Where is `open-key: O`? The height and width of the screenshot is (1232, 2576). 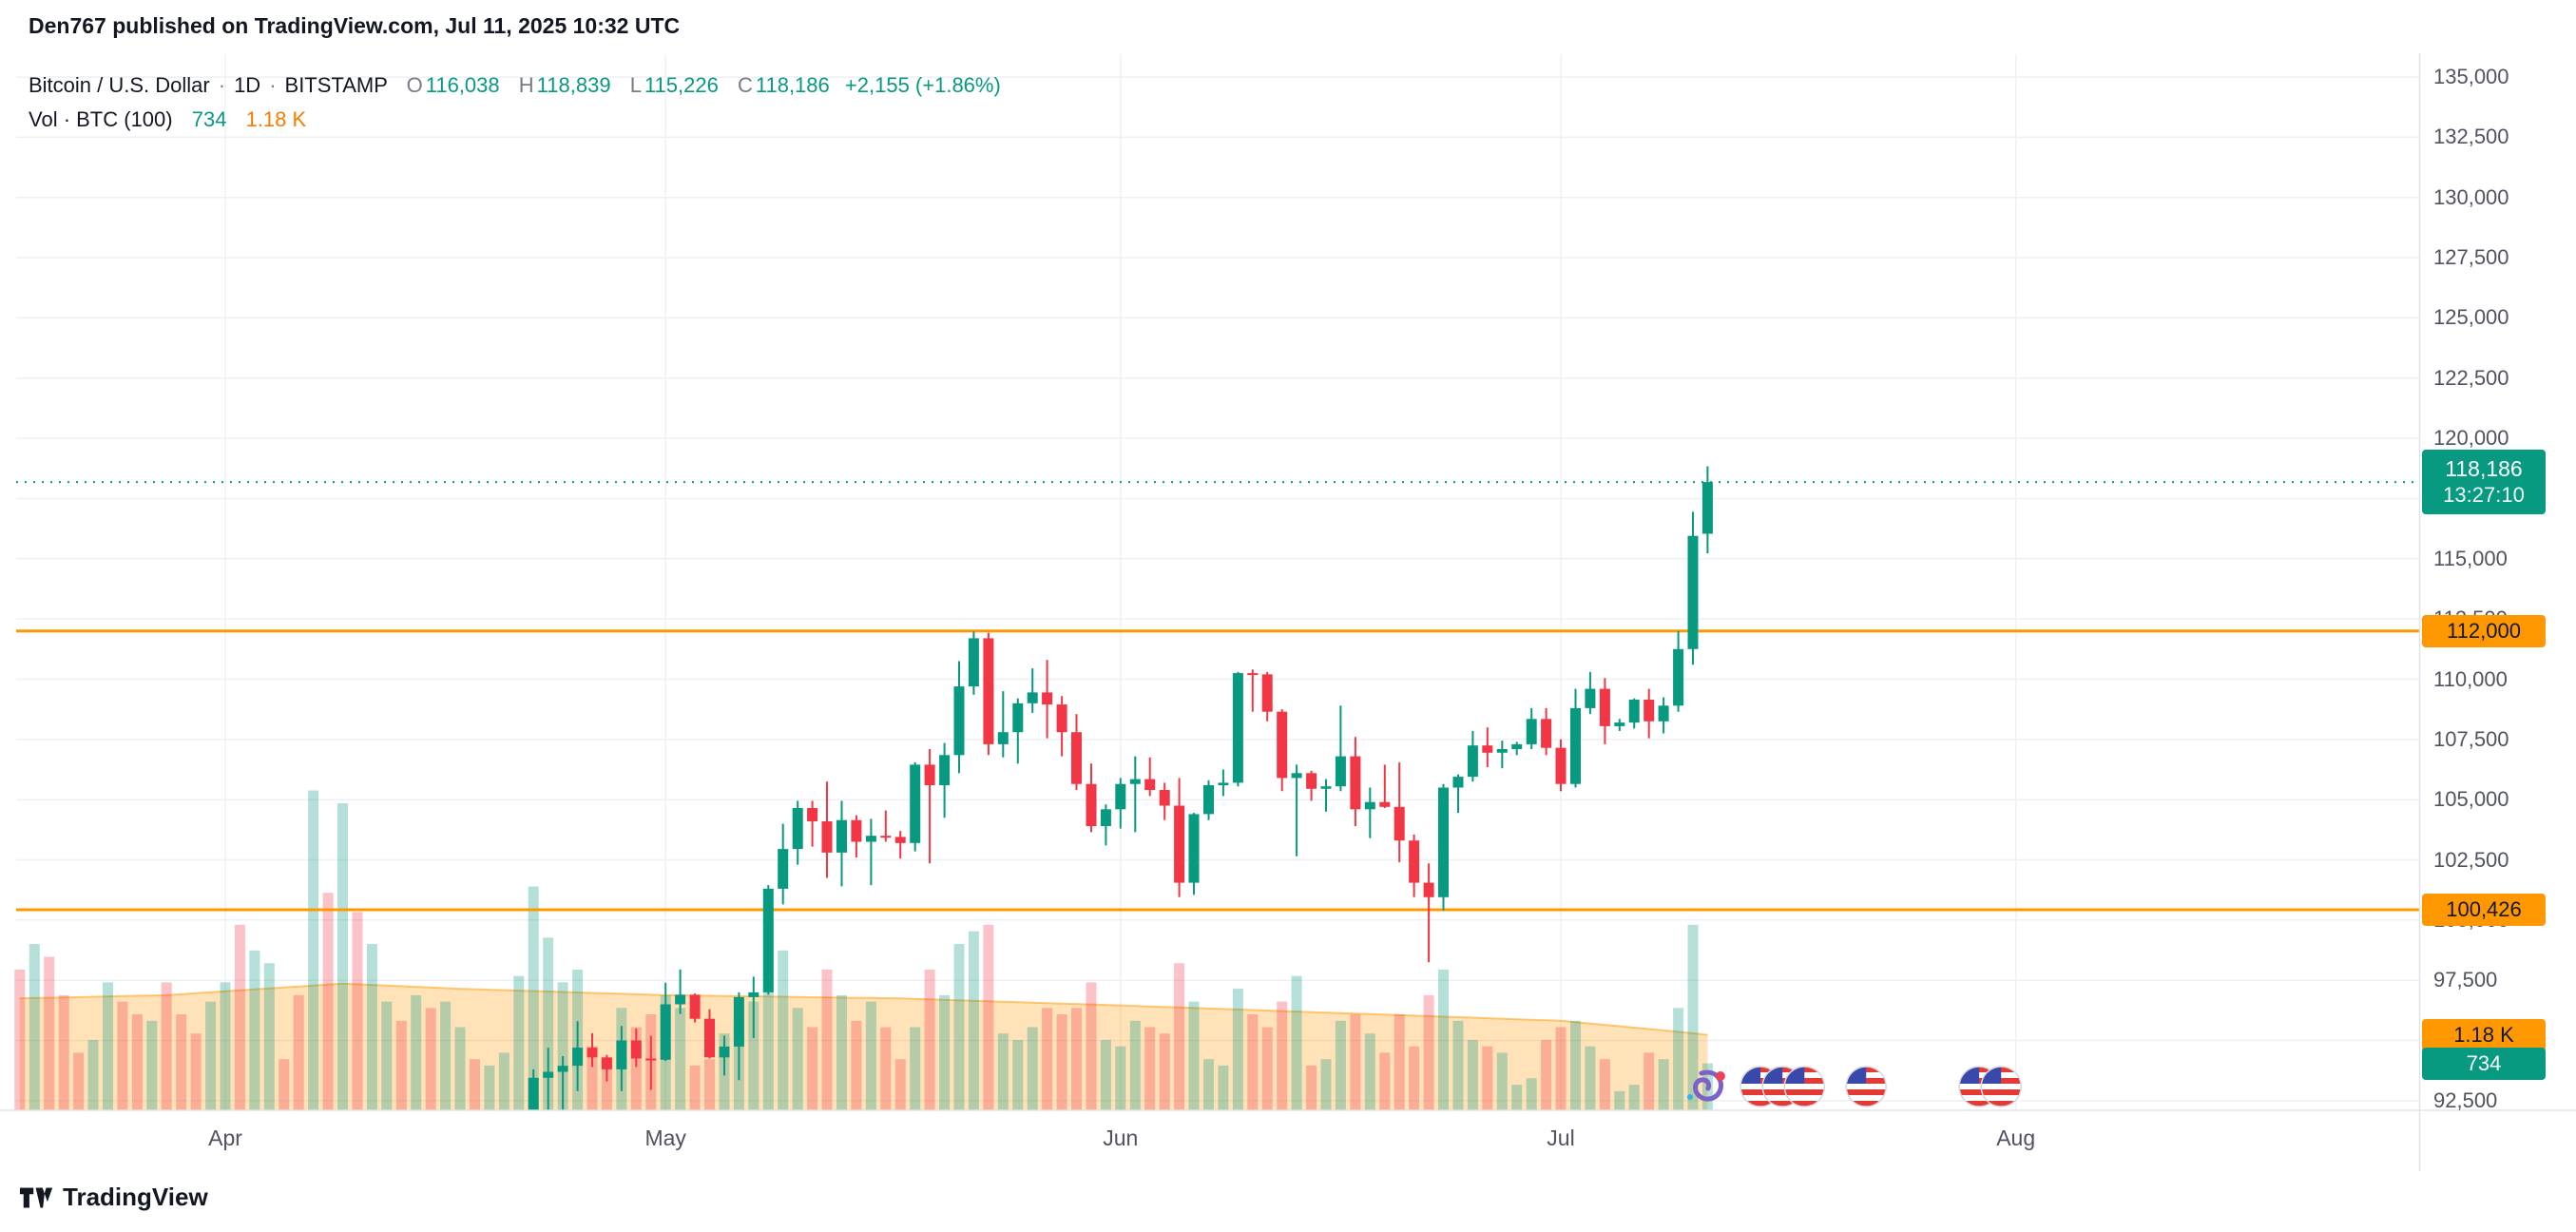
open-key: O is located at coordinates (415, 85).